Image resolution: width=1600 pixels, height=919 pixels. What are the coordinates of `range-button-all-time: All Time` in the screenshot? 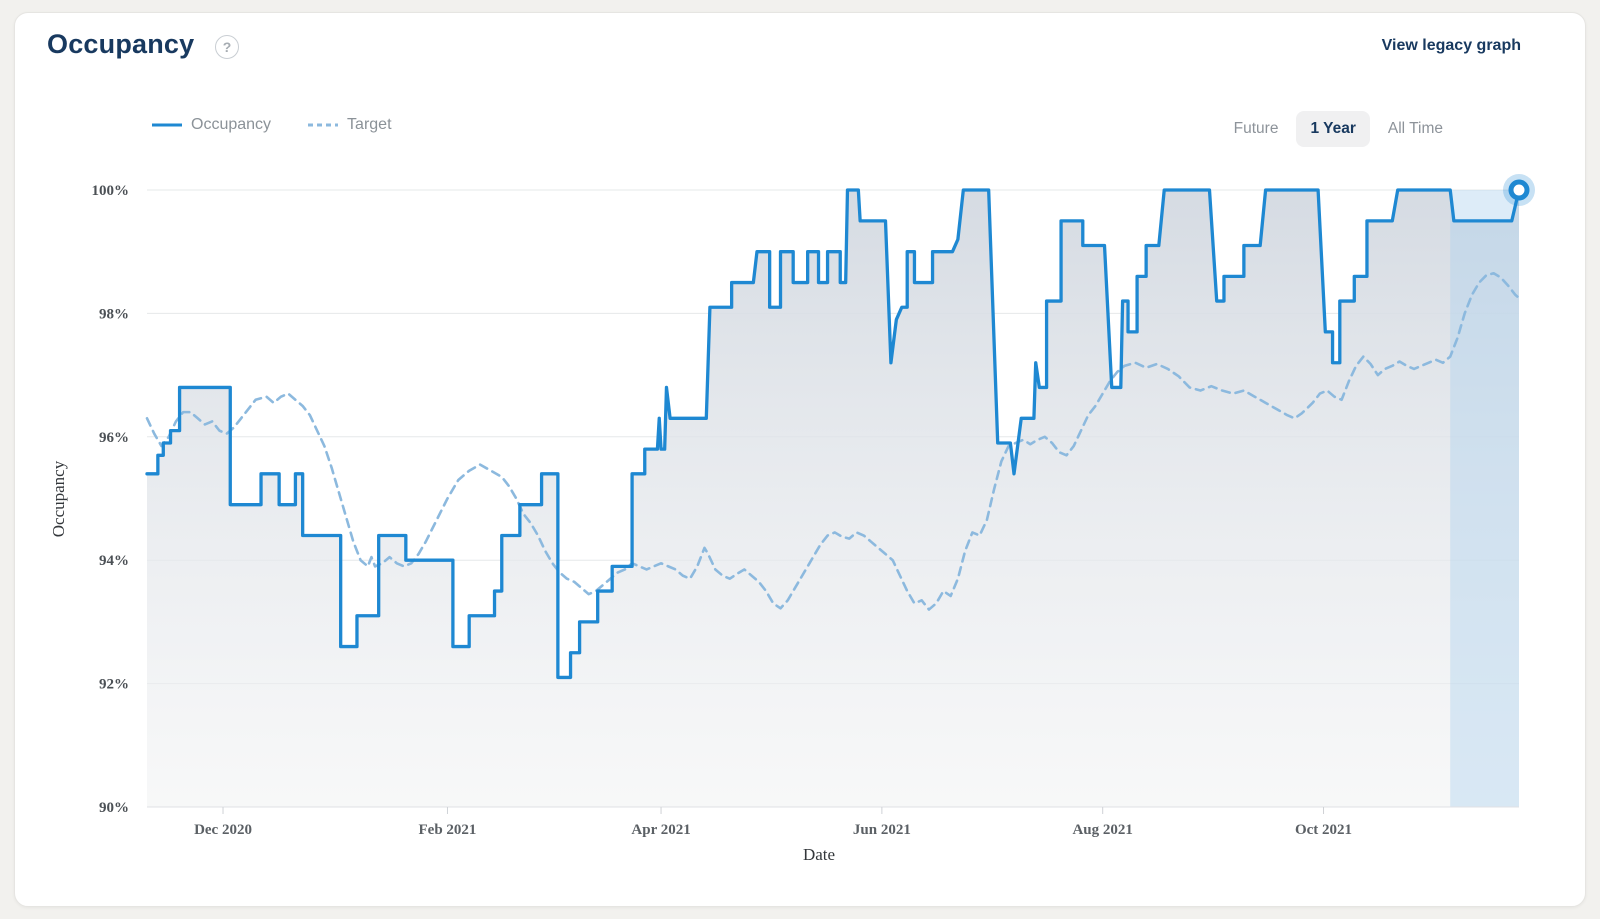 It's located at (1415, 129).